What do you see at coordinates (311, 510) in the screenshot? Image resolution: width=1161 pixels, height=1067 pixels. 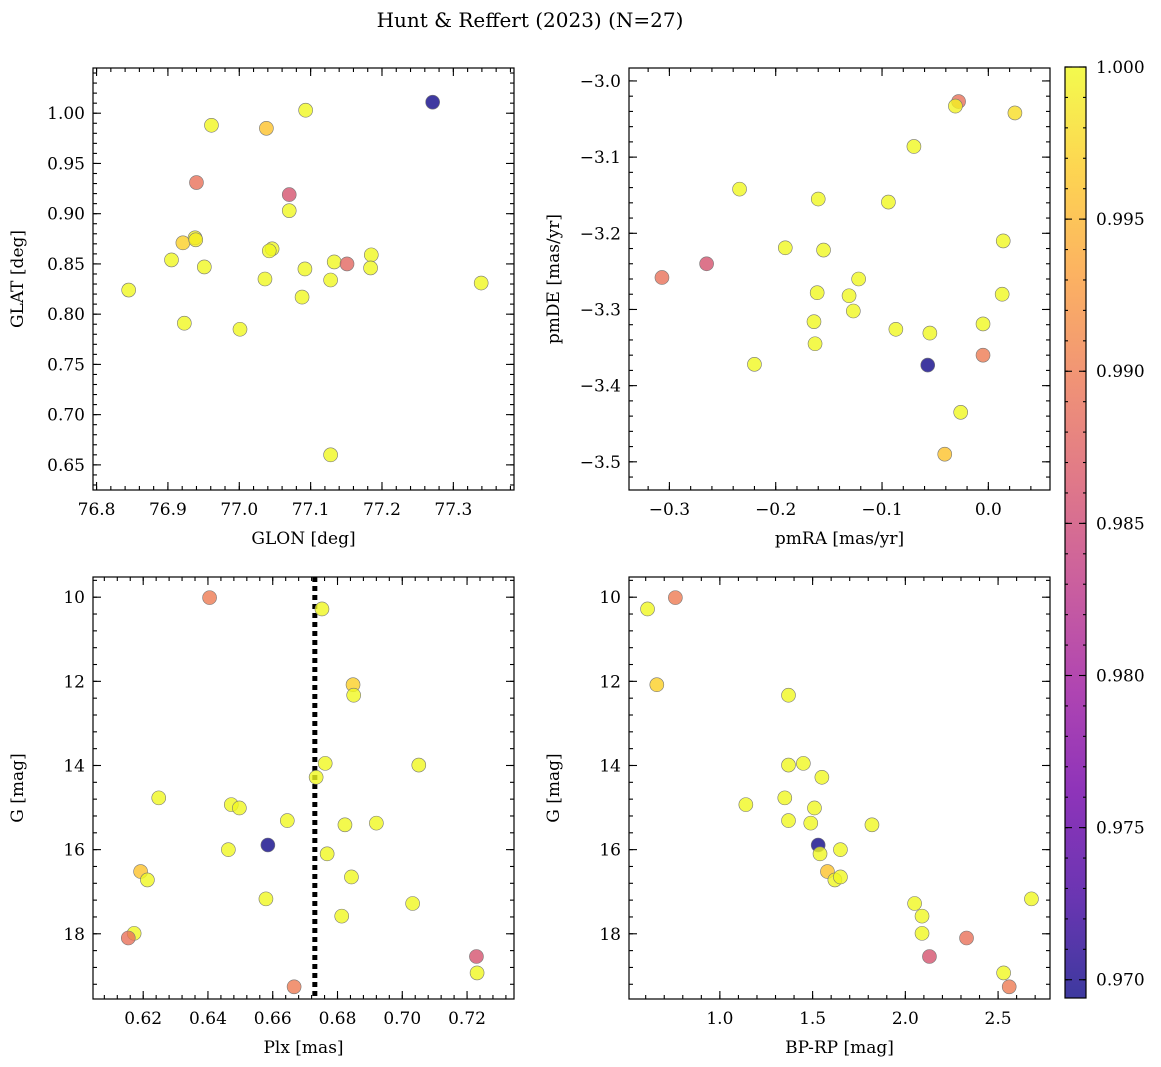 I see `x-tick-label: 77.1` at bounding box center [311, 510].